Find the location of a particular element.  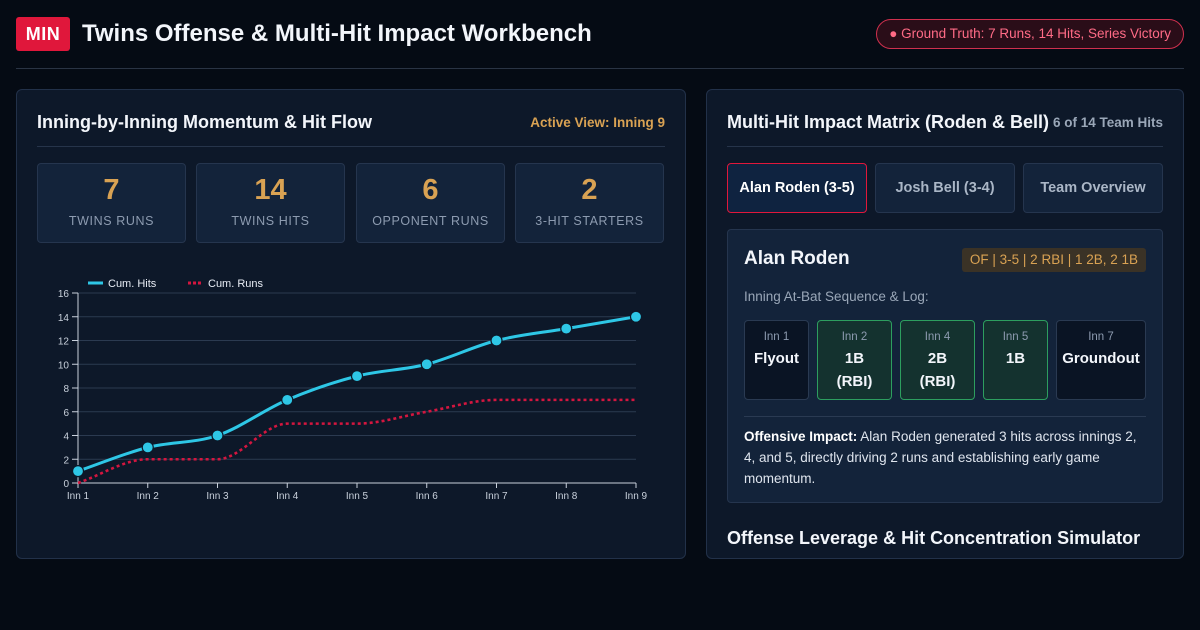

x-tick-label: Inn 3 is located at coordinates (217, 496).